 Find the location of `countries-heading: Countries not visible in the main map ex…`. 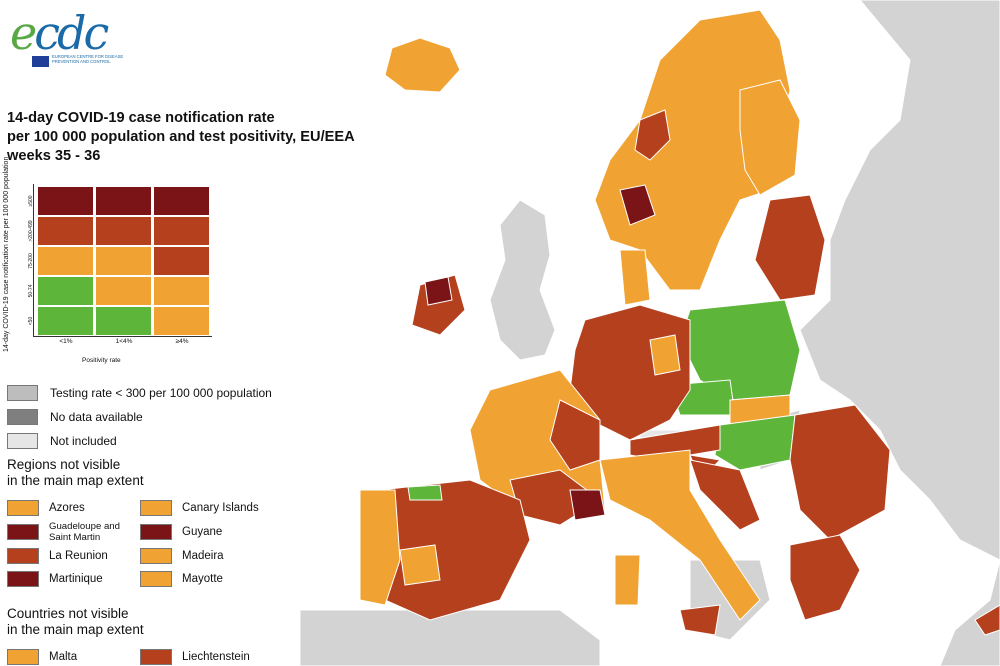

countries-heading: Countries not visible in the main map ex… is located at coordinates (75, 621).